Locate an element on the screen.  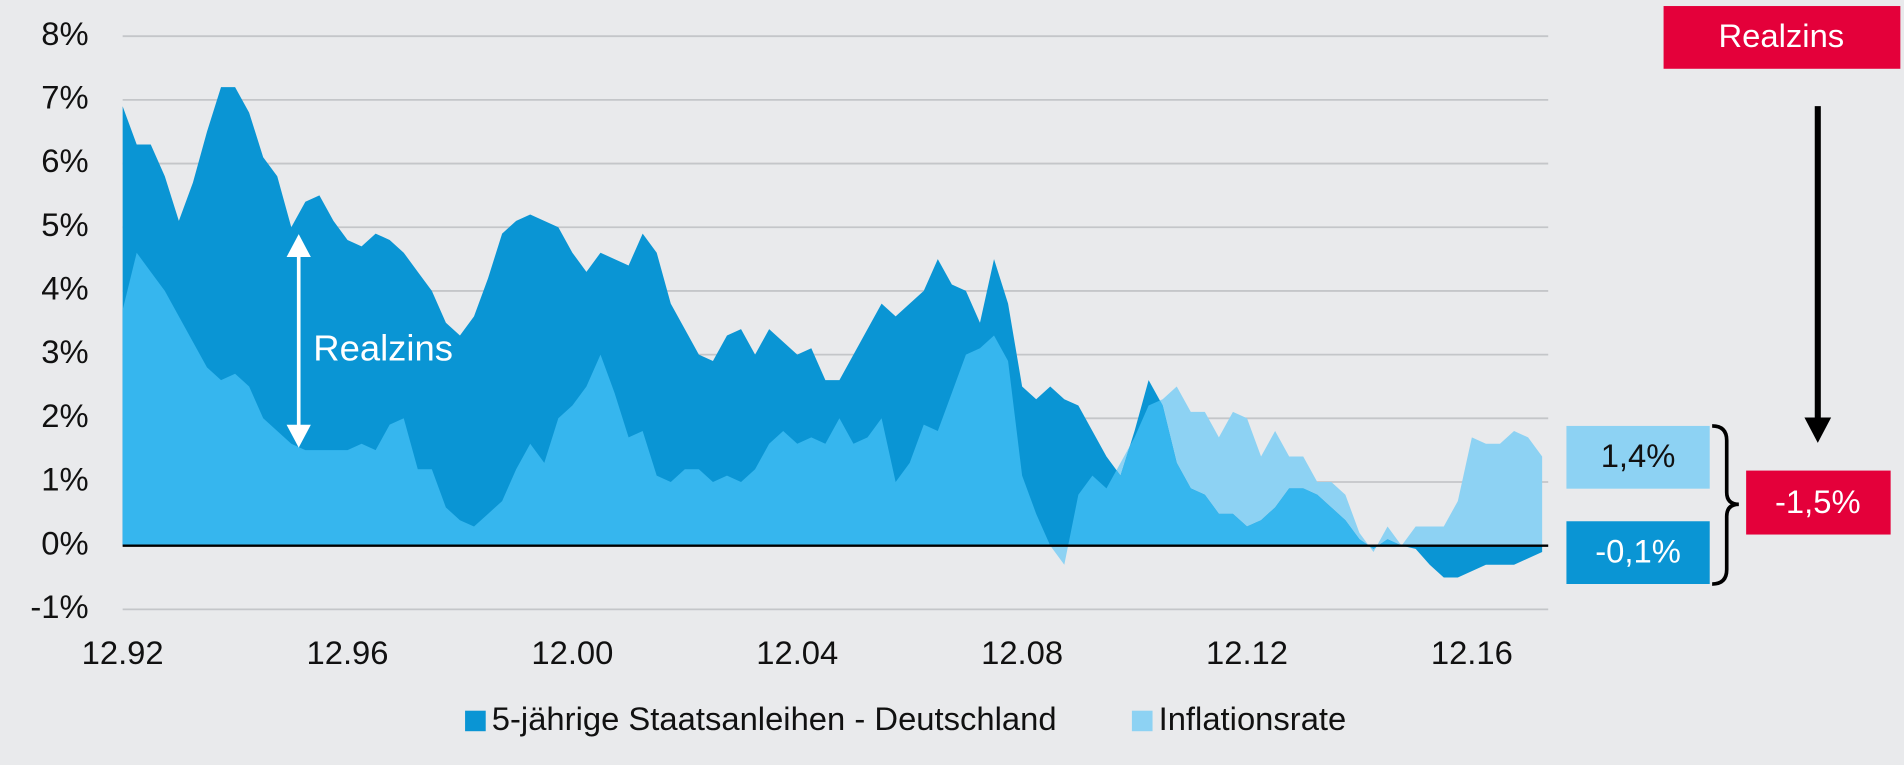
x-tick-label: 12.04 is located at coordinates (797, 652).